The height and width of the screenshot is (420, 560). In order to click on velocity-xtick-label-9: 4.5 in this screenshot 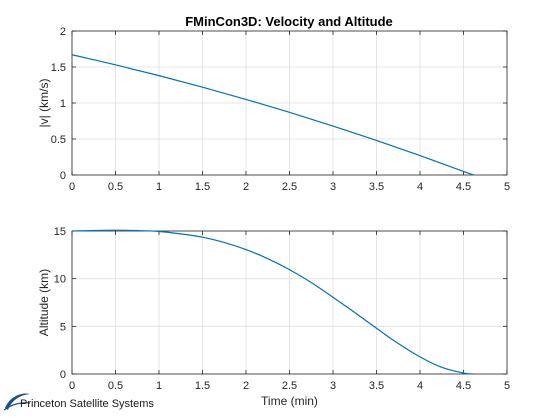, I will do `click(463, 187)`.